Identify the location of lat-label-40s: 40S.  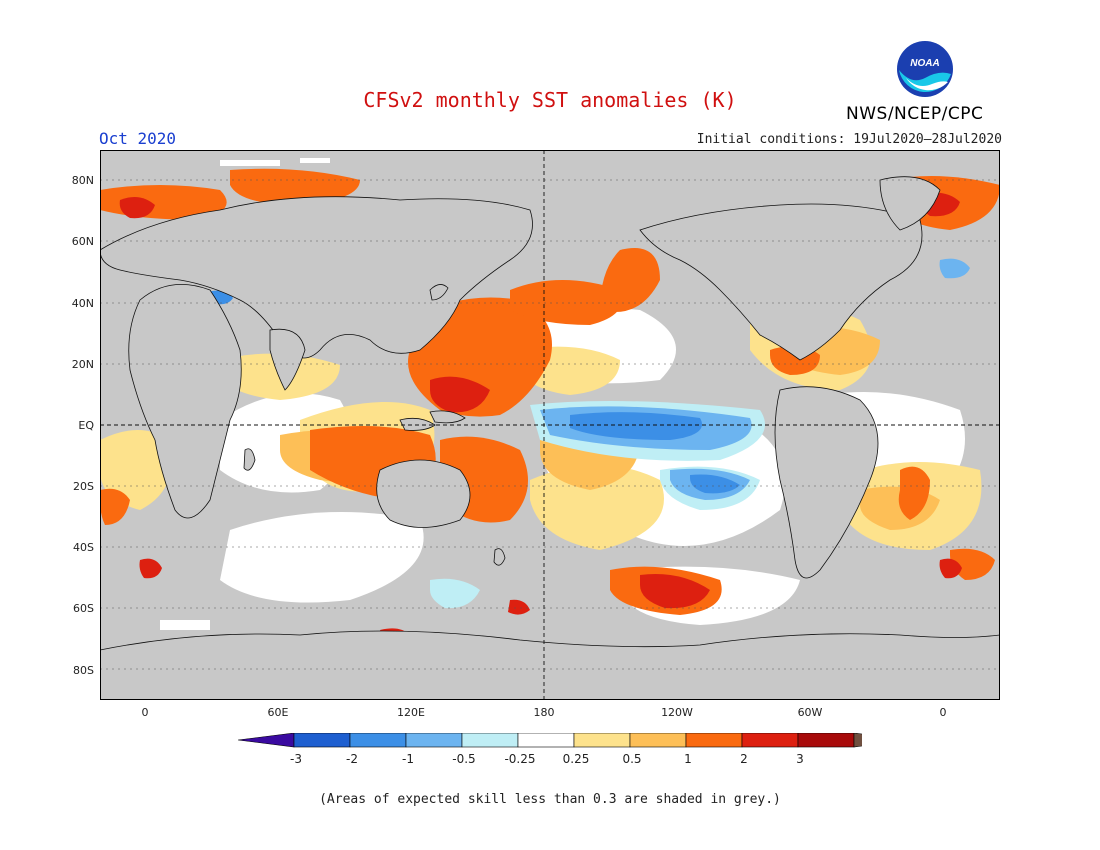
(83, 547).